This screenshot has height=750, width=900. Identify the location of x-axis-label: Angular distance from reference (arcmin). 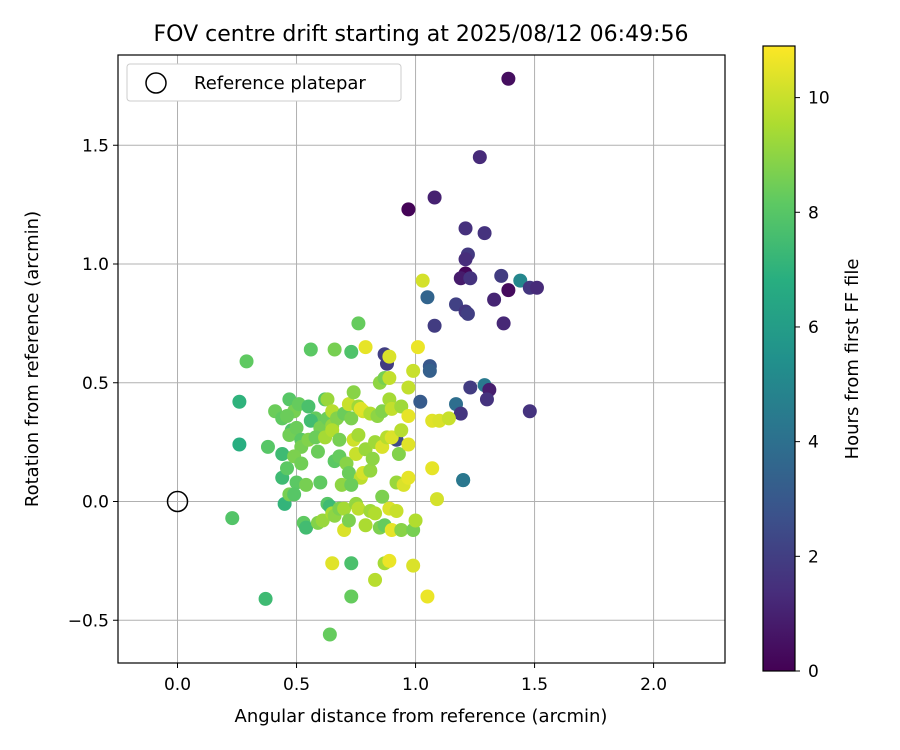
(421, 716).